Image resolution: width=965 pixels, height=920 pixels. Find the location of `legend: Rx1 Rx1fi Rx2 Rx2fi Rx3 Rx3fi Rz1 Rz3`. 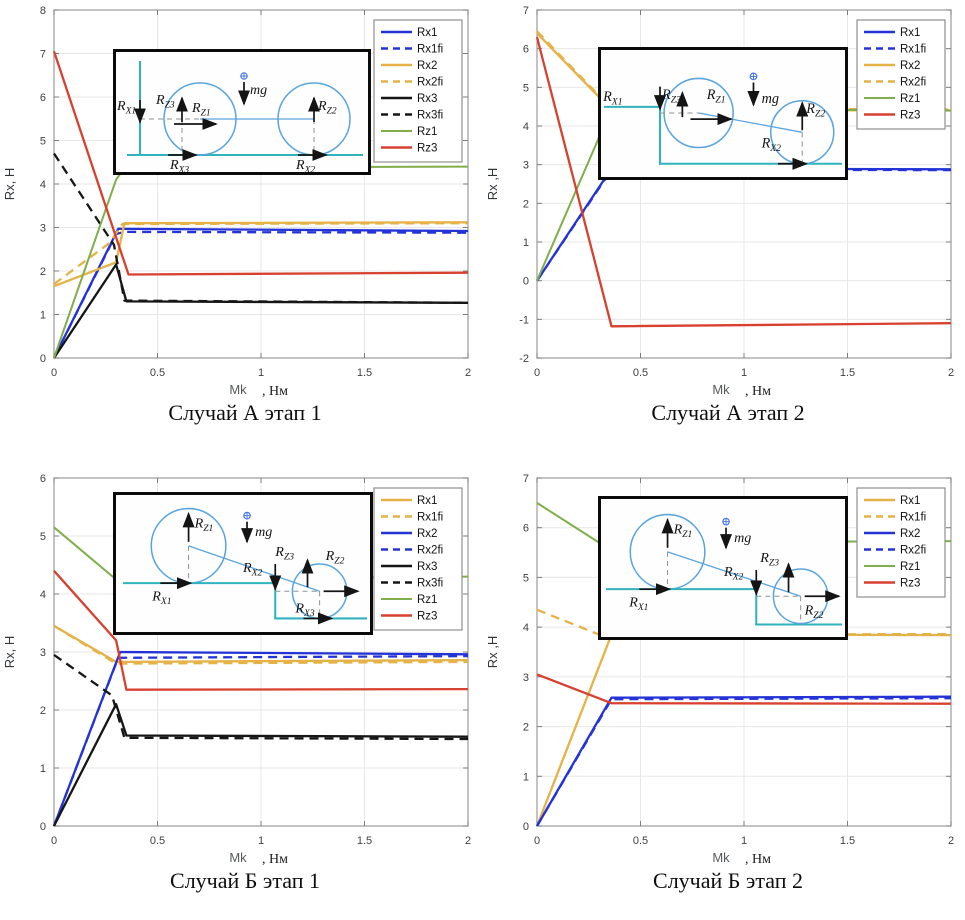

legend: Rx1 Rx1fi Rx2 Rx2fi Rx3 Rx3fi Rz1 Rz3 is located at coordinates (418, 559).